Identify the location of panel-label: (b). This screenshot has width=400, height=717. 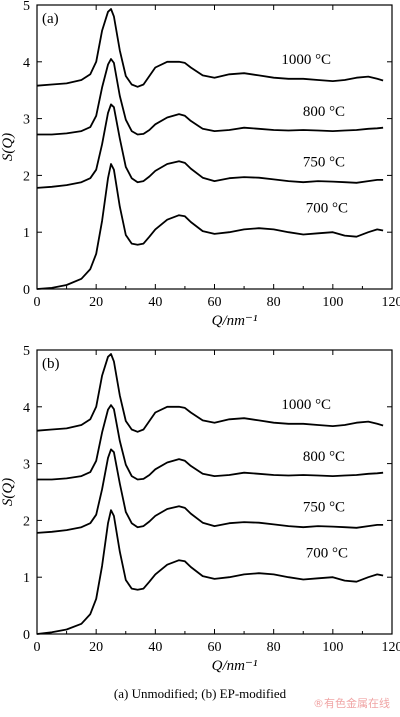
(51, 364).